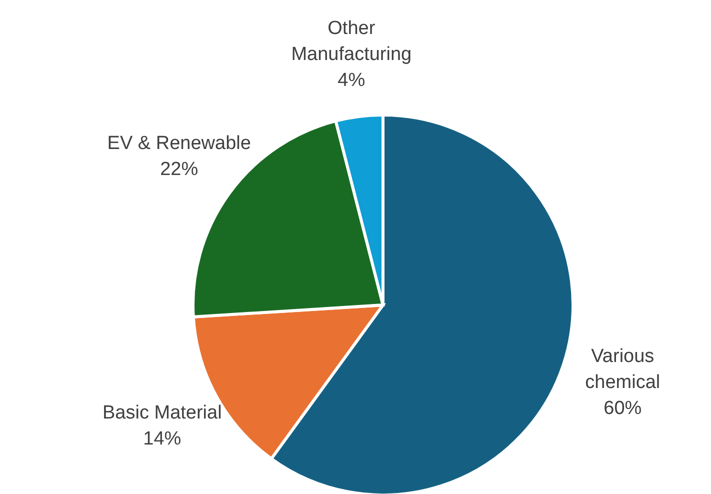 The height and width of the screenshot is (494, 711). What do you see at coordinates (623, 408) in the screenshot?
I see `data-label: 60%` at bounding box center [623, 408].